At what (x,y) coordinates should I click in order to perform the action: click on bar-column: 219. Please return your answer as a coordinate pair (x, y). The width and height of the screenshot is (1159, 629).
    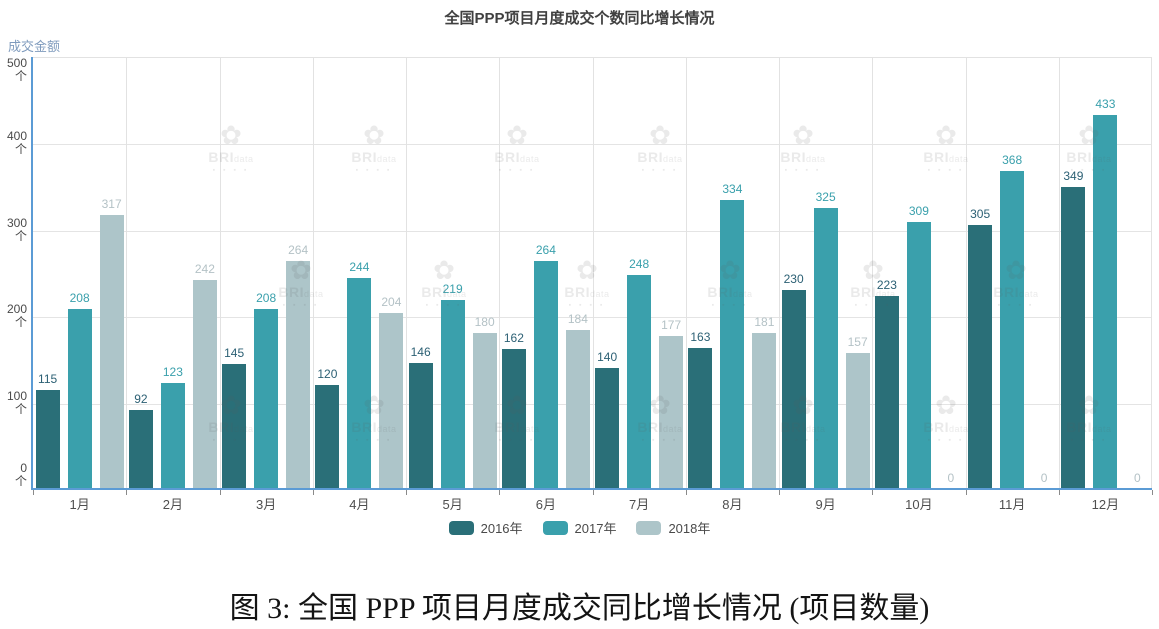
    Looking at the image, I should click on (452, 385).